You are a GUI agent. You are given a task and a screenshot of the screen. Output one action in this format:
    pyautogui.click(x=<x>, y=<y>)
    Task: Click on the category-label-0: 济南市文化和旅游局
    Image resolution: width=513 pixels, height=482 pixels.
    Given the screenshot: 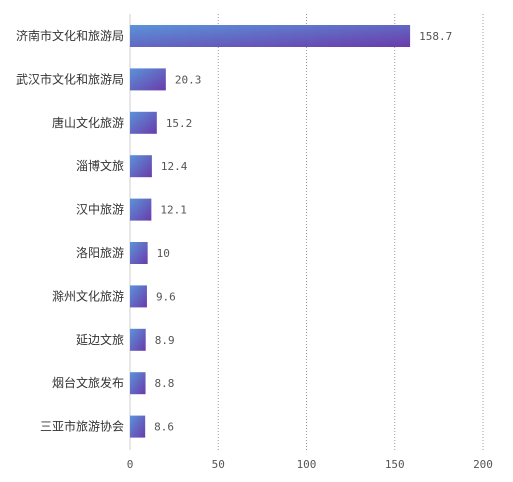 What is the action you would take?
    pyautogui.click(x=70, y=35)
    